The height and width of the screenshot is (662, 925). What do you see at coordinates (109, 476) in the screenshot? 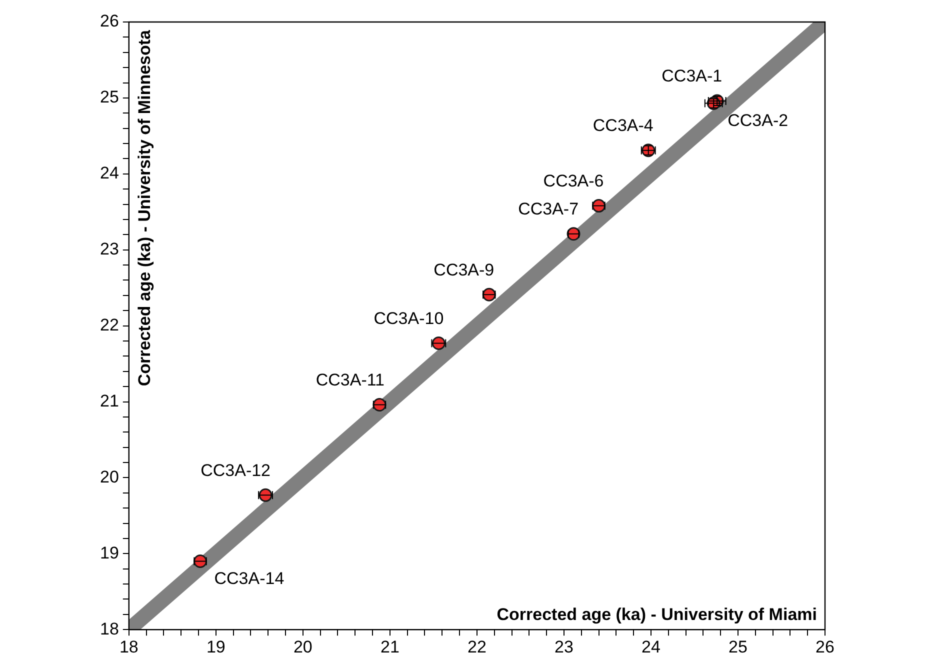
I see `y-tick-label: 20` at bounding box center [109, 476].